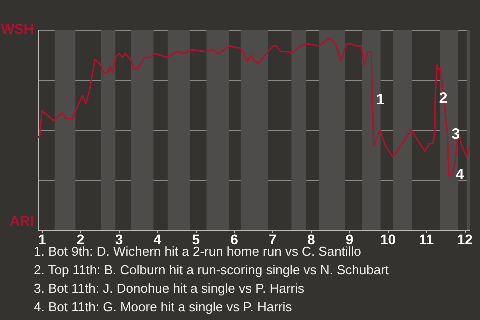  Describe the element at coordinates (388, 240) in the screenshot. I see `x-tick-label: 10` at that location.